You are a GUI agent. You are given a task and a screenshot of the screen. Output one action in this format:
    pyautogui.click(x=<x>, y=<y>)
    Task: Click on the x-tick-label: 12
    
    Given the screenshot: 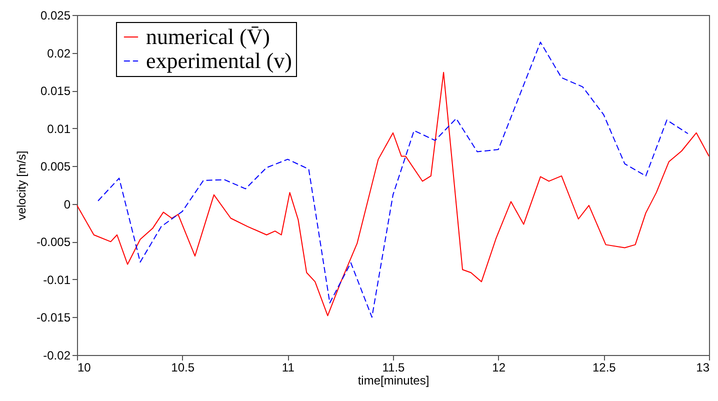 What is the action you would take?
    pyautogui.click(x=499, y=367)
    